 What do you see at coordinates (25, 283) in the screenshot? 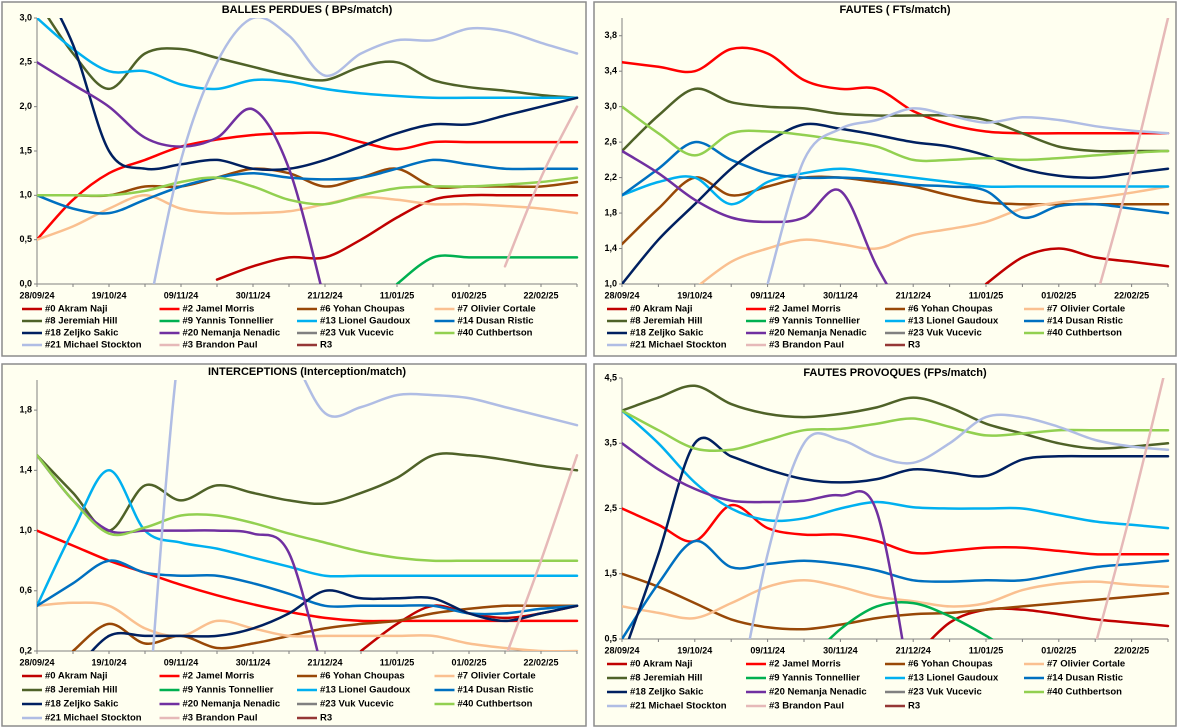
I see `y-tick-label: 0,0` at bounding box center [25, 283].